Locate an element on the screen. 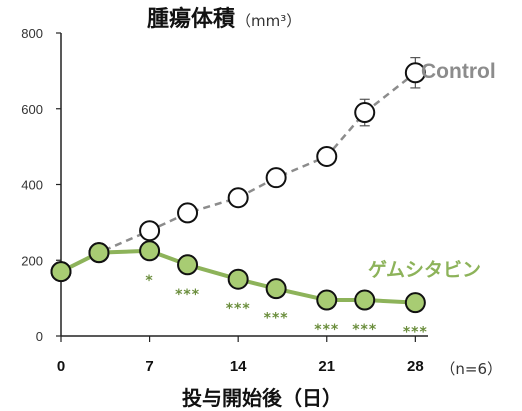  series-gemcitabine is located at coordinates (238, 277).